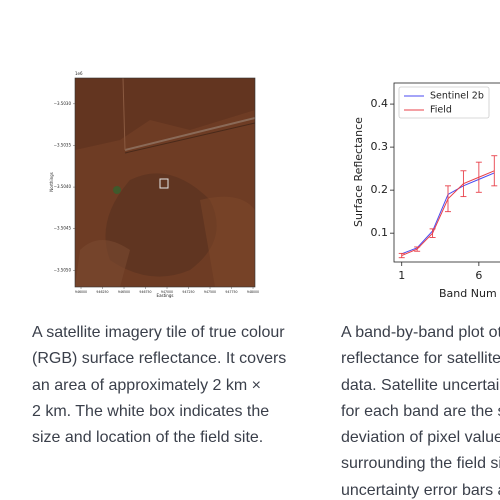  I want to click on x-tick-label: 6, so click(478, 275).